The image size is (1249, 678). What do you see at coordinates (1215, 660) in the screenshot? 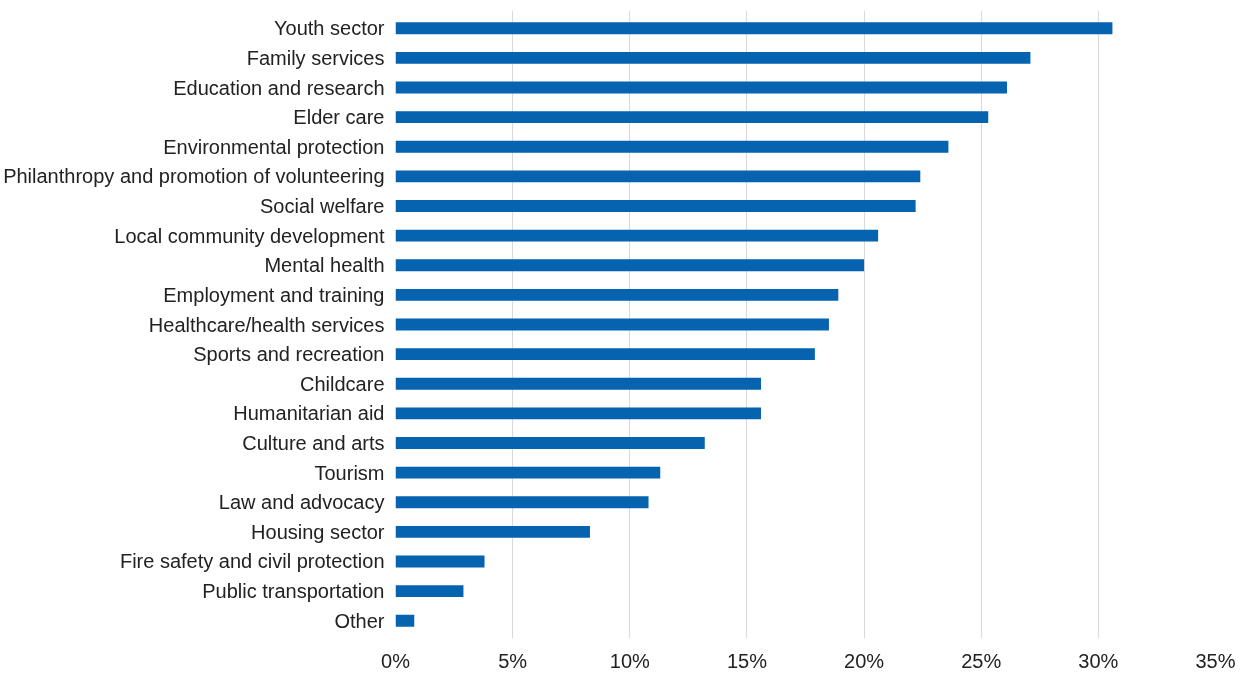
I see `x-tick-label: 35%` at bounding box center [1215, 660].